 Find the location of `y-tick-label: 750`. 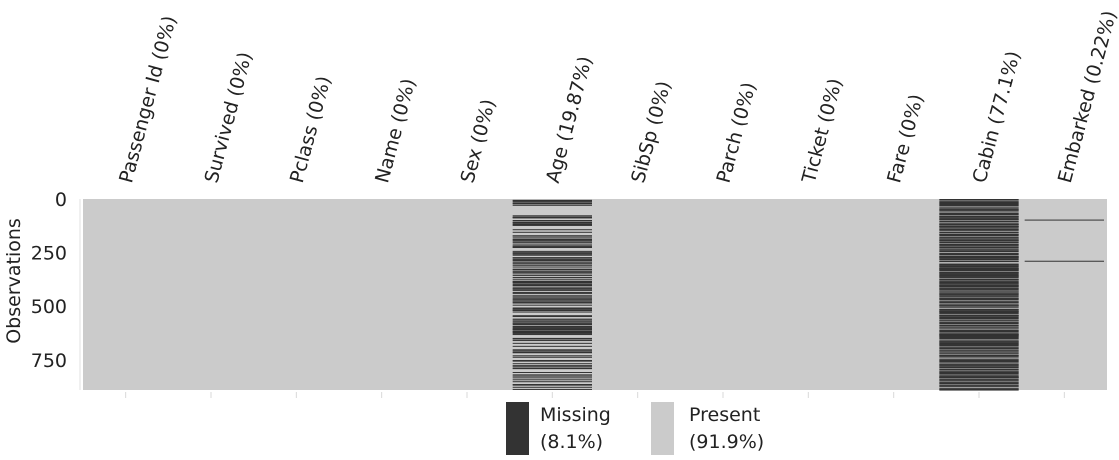

y-tick-label: 750 is located at coordinates (49, 361).